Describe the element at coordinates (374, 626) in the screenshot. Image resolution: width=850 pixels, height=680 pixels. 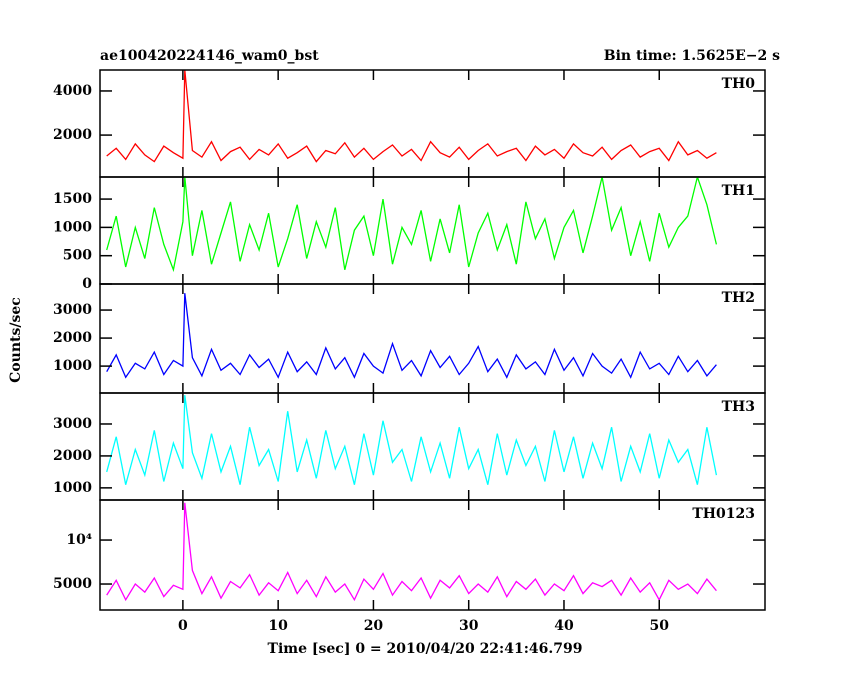
I see `x-tick-label: 20` at that location.